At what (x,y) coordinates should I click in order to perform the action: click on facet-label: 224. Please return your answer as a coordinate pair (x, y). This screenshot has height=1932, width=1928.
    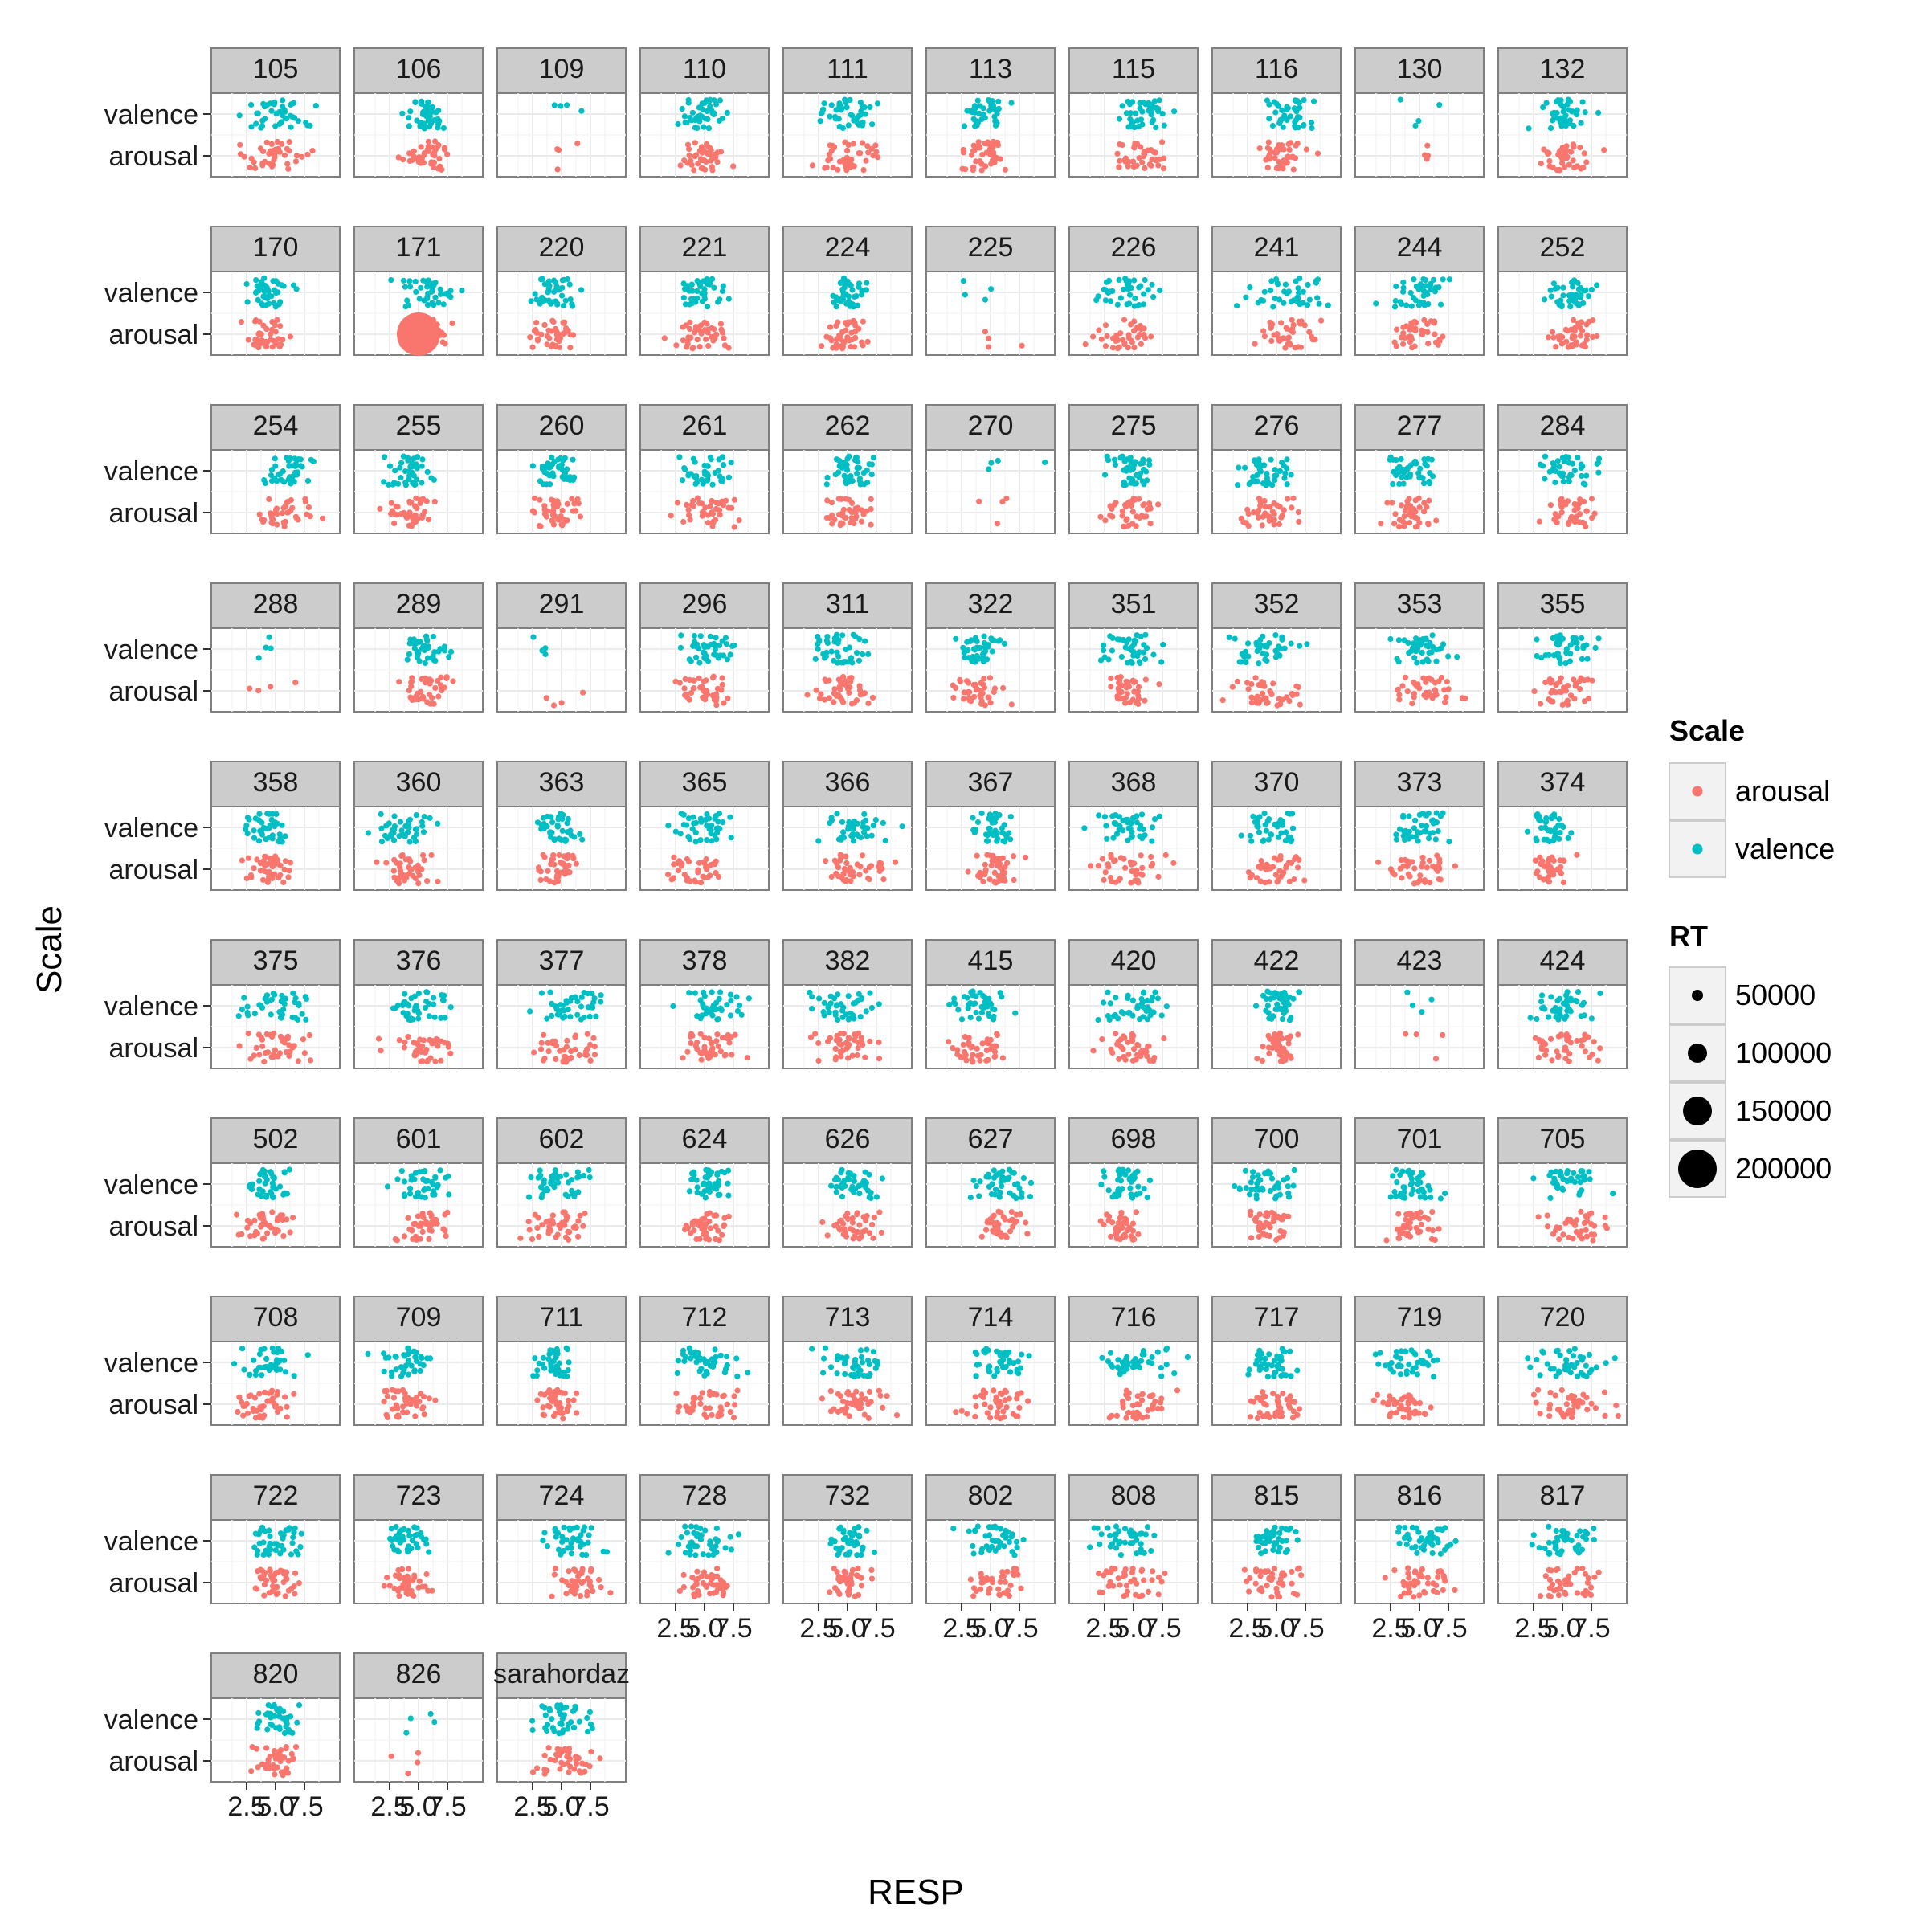
    Looking at the image, I should click on (848, 247).